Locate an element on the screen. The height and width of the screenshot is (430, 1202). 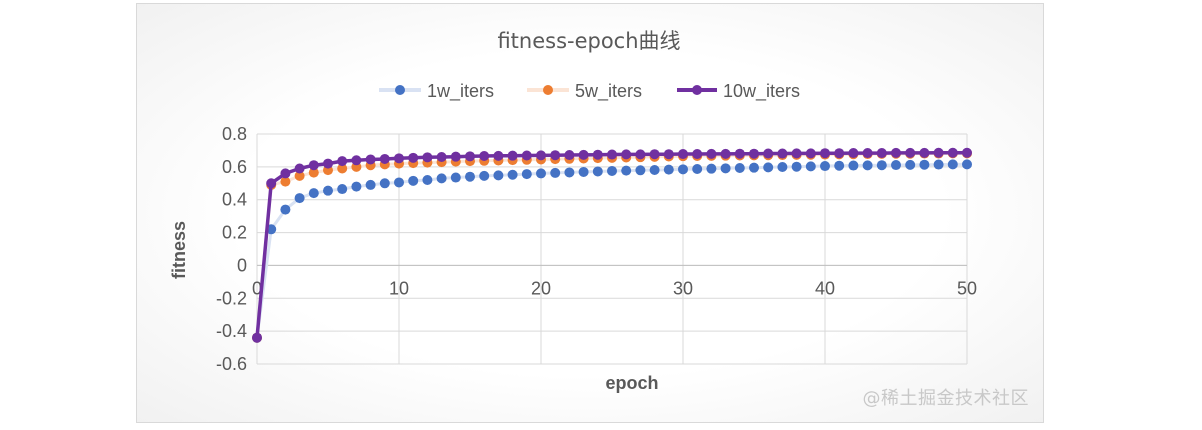
y-tick-label: 0.6 is located at coordinates (234, 167).